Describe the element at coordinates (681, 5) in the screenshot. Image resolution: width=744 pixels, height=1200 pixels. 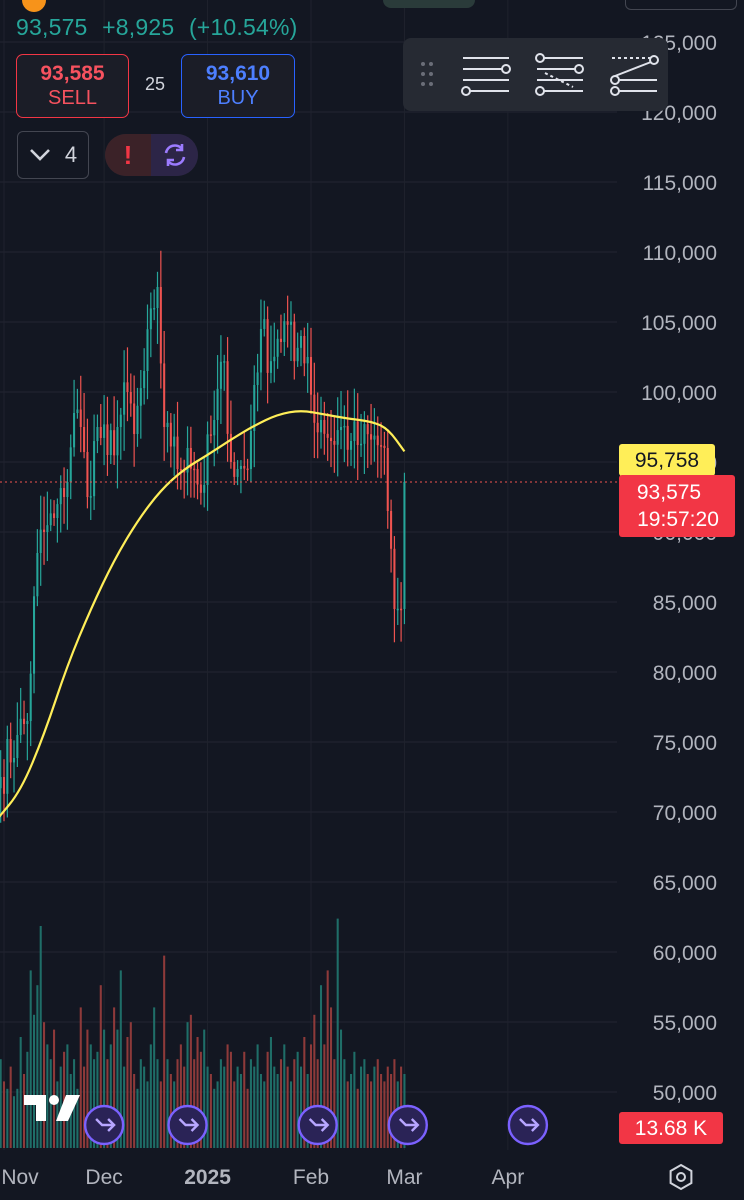
I see `top-button-stub` at that location.